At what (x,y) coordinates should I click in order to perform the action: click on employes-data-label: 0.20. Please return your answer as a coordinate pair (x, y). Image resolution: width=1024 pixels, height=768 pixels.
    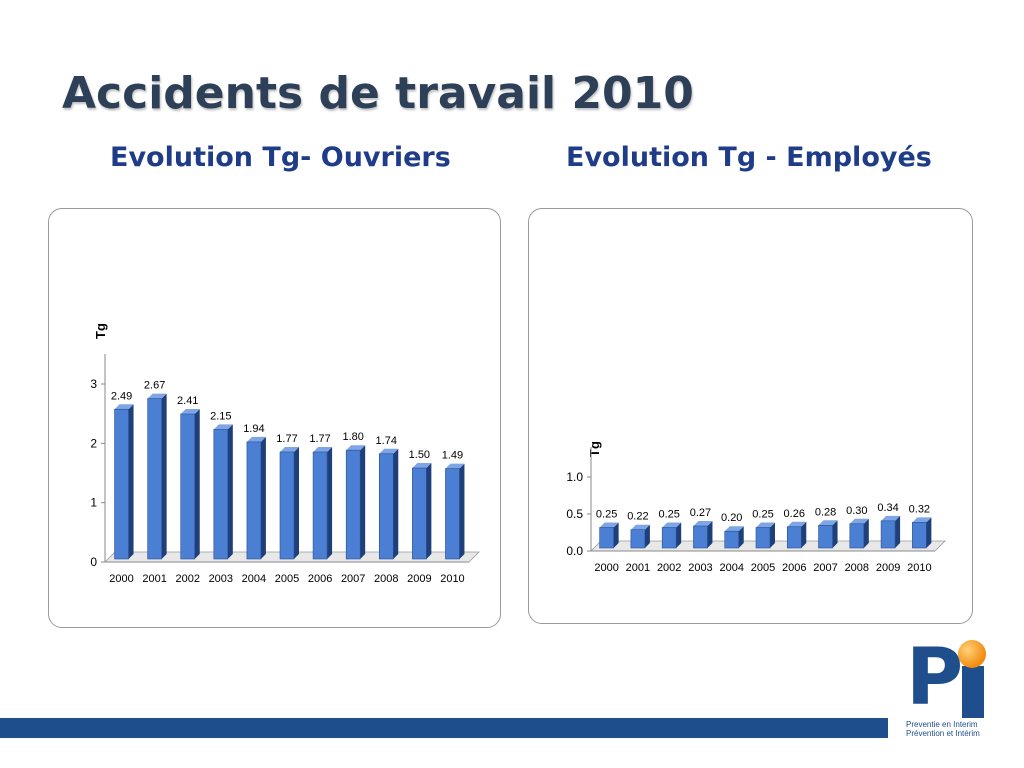
    Looking at the image, I should click on (731, 518).